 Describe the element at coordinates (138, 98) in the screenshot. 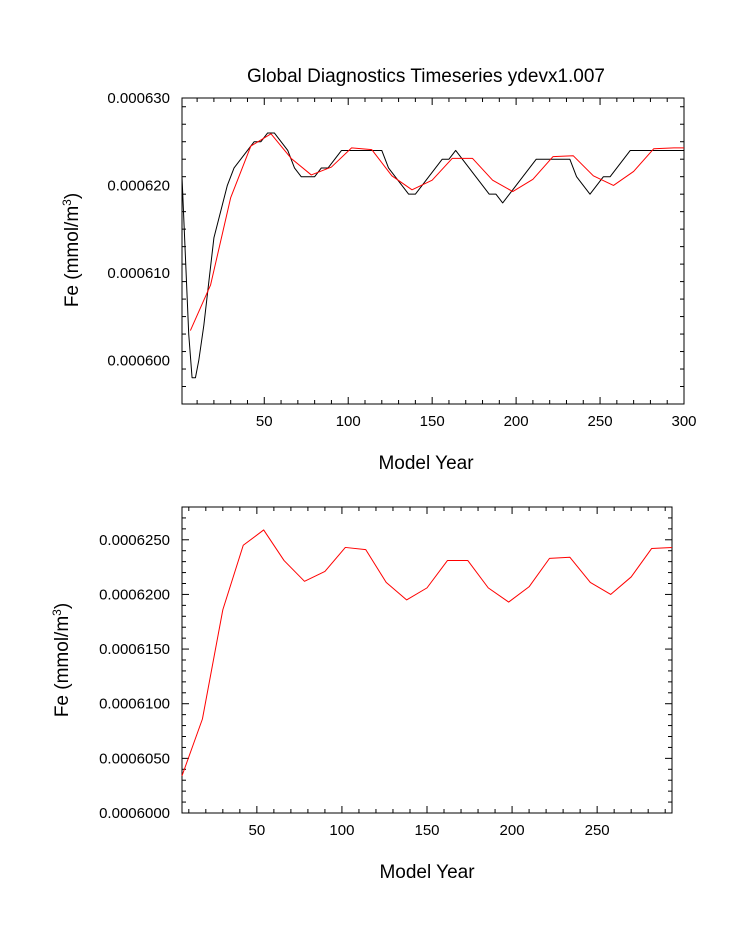

I see `y-tick-label: 0.000630` at that location.